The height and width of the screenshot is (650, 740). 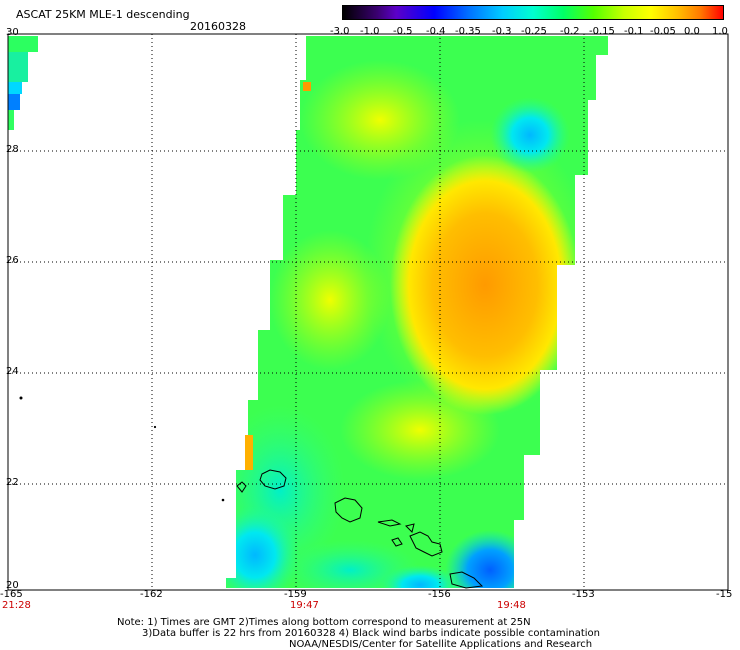 What do you see at coordinates (511, 605) in the screenshot?
I see `time-label: 19:48` at bounding box center [511, 605].